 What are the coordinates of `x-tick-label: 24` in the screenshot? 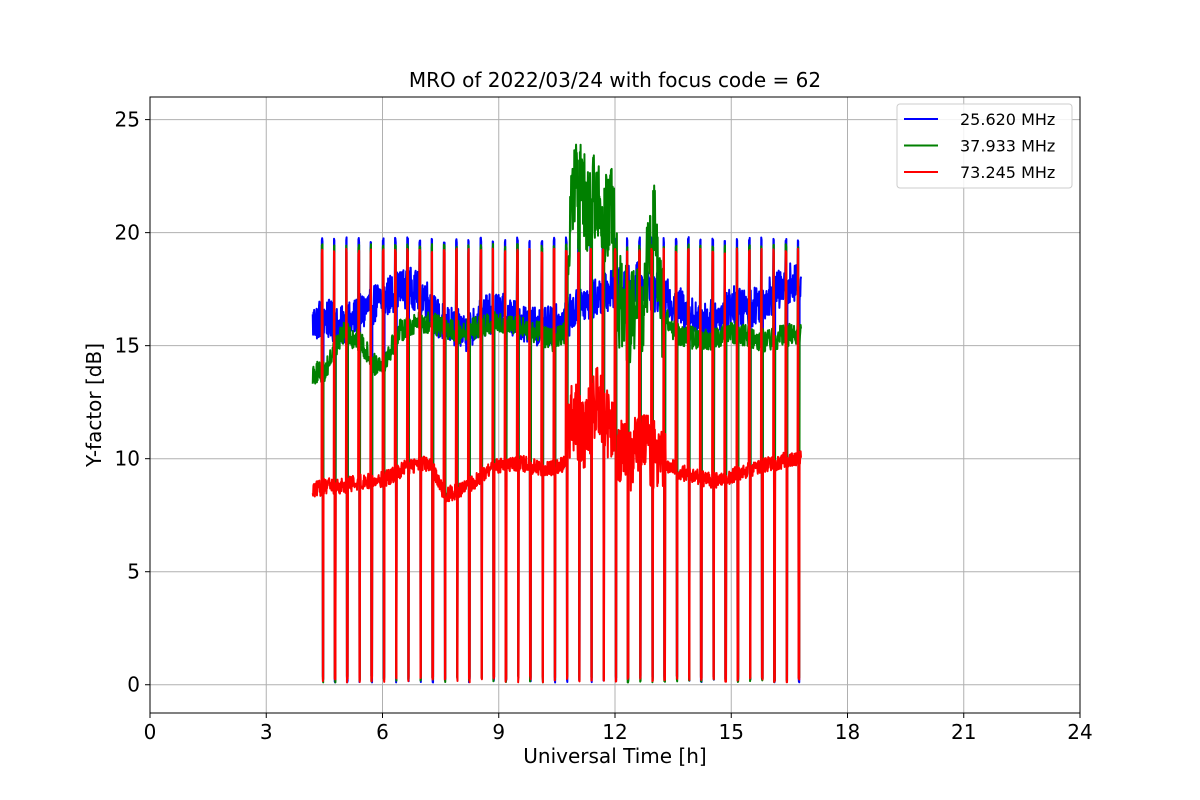 It's located at (1079, 732).